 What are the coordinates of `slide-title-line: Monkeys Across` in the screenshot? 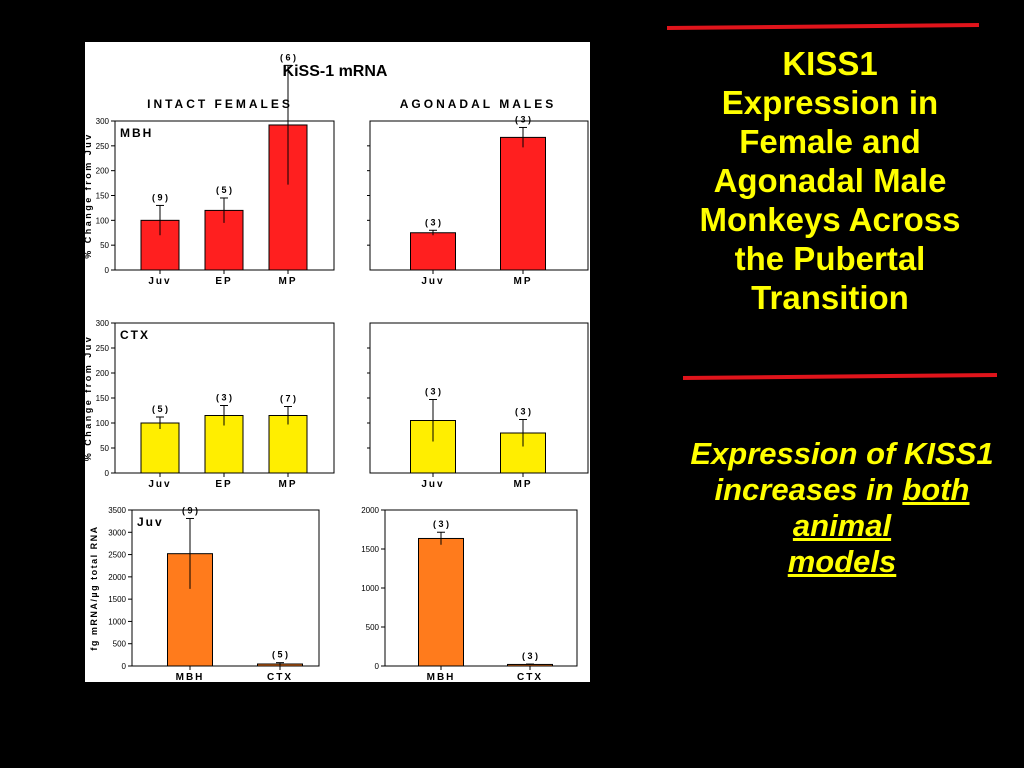 It's located at (830, 219).